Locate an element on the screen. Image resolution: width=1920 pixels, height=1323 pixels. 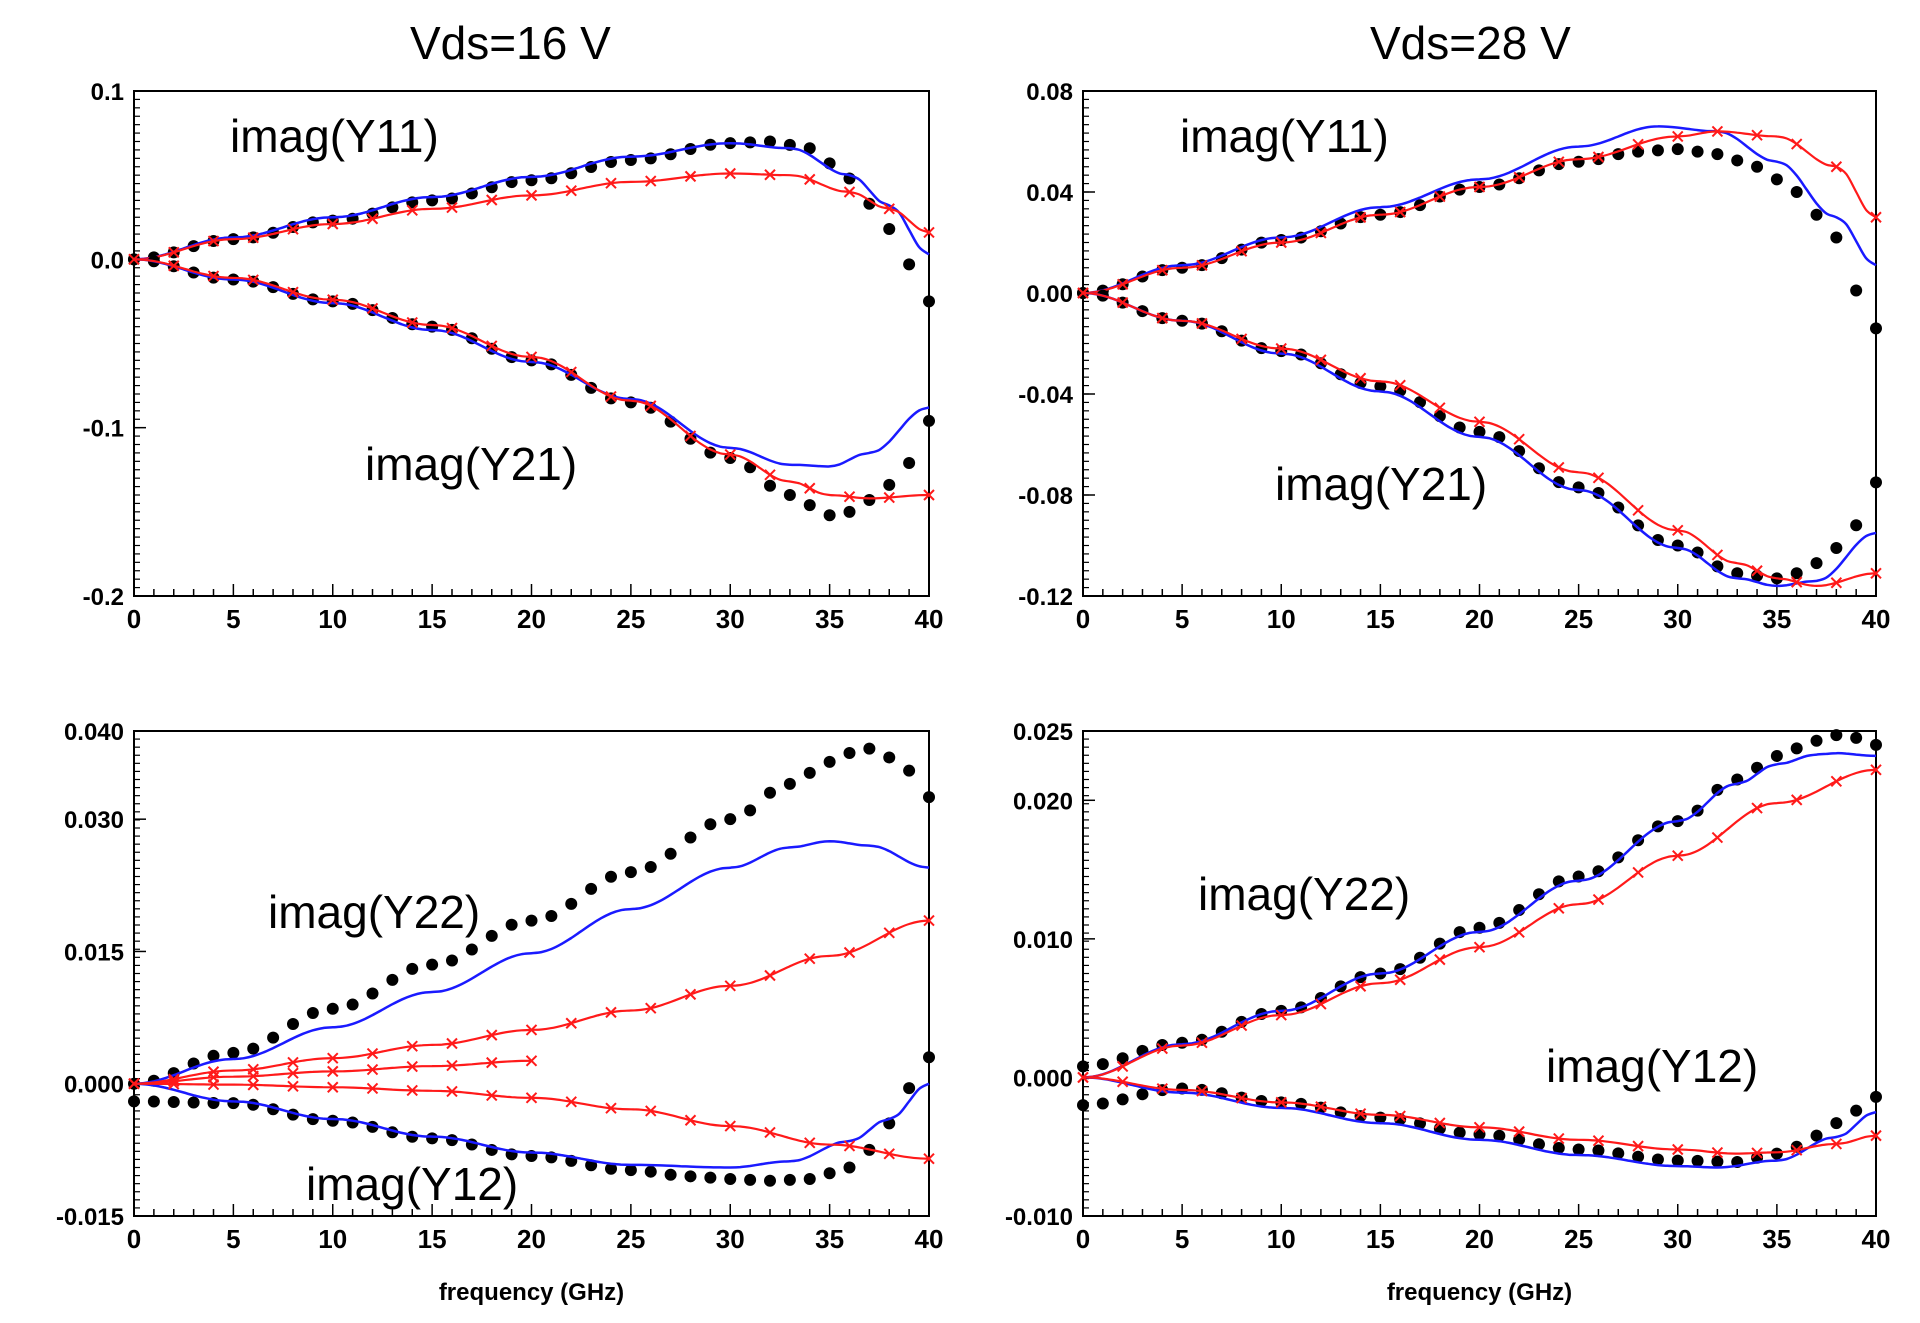
curve-annotation: imag(Y11) is located at coordinates (1284, 136).